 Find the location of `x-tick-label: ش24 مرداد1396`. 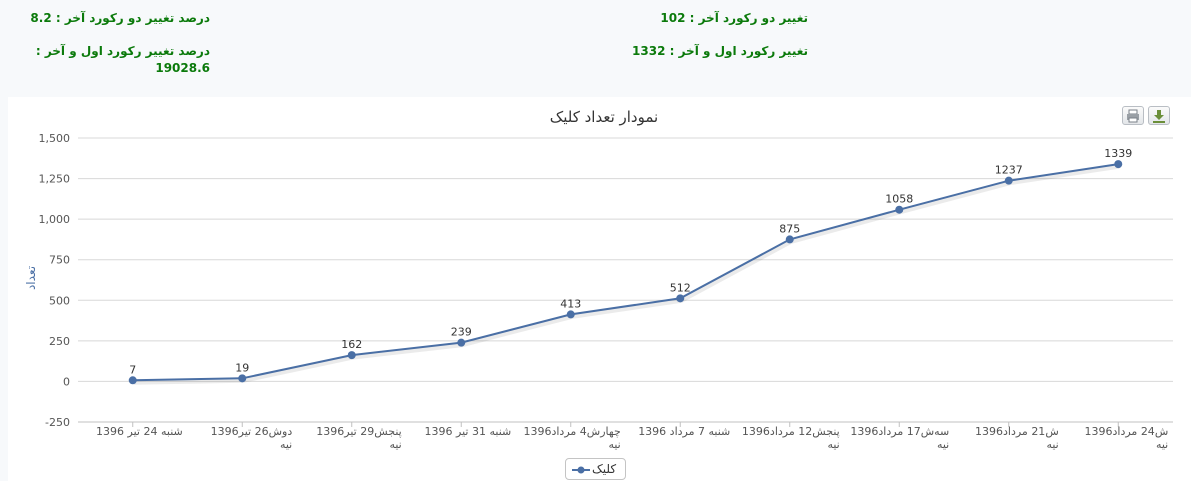

x-tick-label: ش24 مرداد1396 is located at coordinates (1127, 431).